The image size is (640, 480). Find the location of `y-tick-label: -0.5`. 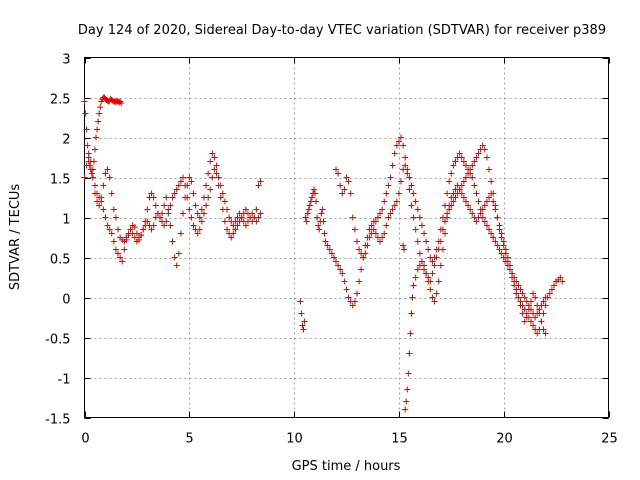

y-tick-label: -0.5 is located at coordinates (57, 340).